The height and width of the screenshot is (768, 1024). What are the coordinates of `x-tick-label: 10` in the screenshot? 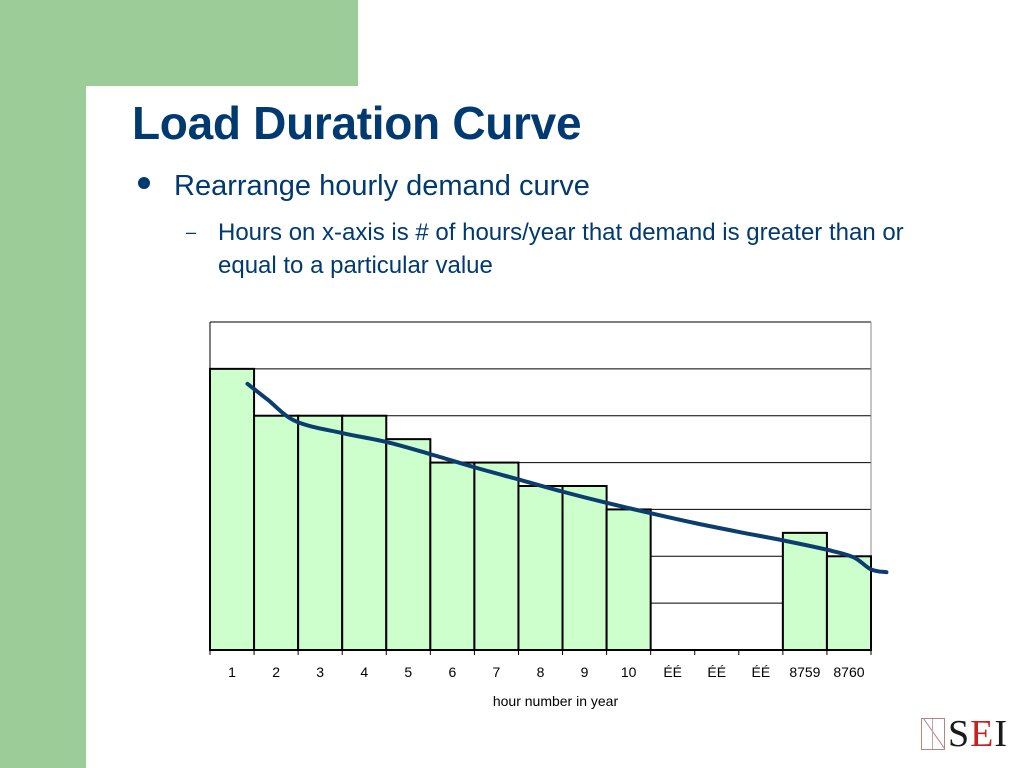 It's located at (629, 672).